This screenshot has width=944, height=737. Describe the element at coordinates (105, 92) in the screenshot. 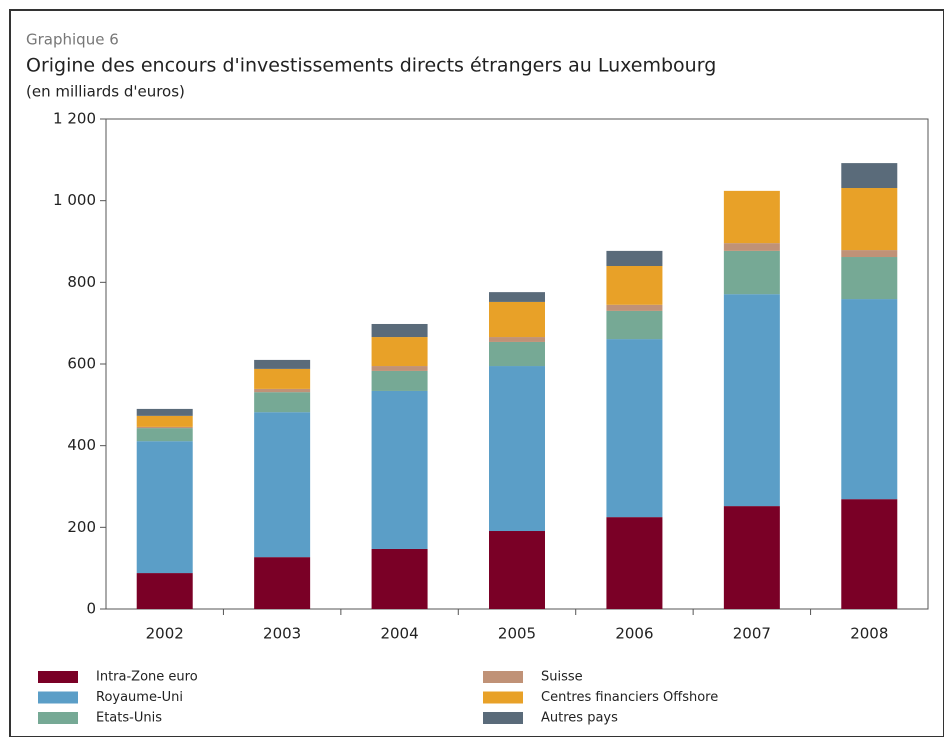

I see `chart-subtitle: (en milliards d'euros)` at that location.